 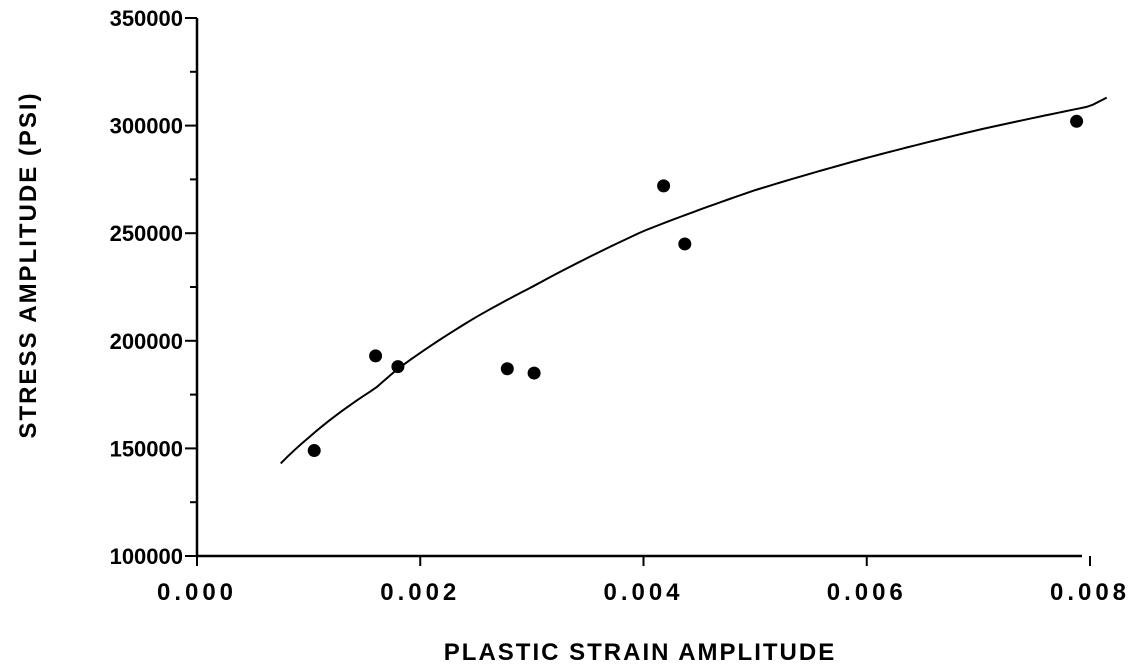 What do you see at coordinates (640, 652) in the screenshot?
I see `x-axis-title: PLASTIC STRAIN AMPLITUDE` at bounding box center [640, 652].